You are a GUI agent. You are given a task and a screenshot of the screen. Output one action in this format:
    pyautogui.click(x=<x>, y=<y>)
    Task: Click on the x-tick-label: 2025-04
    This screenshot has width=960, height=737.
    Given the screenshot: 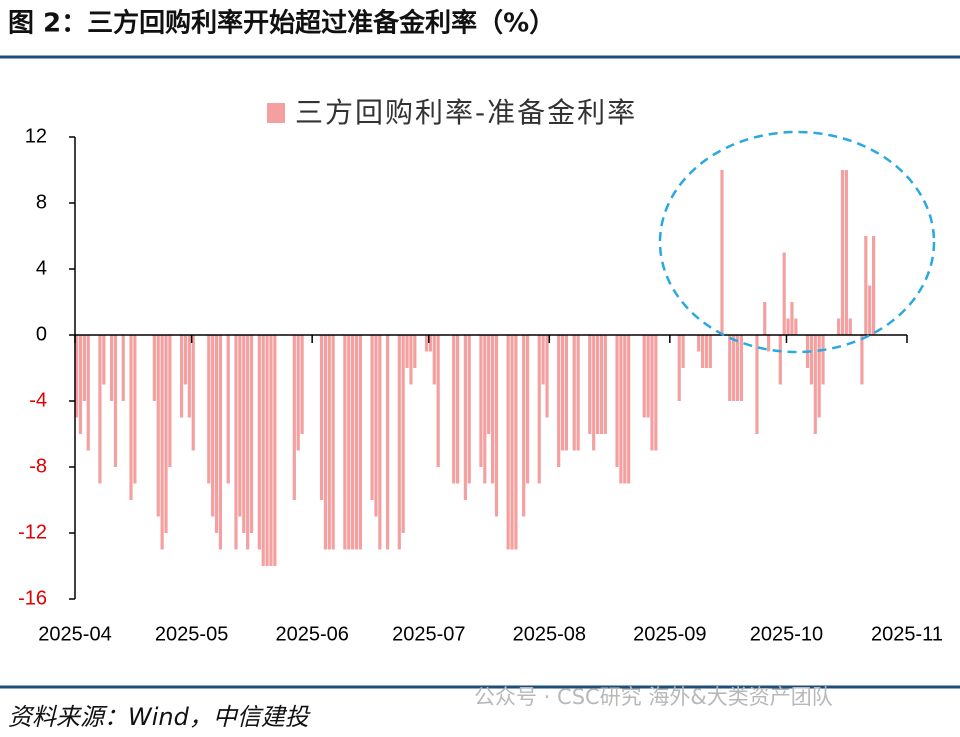 What is the action you would take?
    pyautogui.click(x=74, y=634)
    